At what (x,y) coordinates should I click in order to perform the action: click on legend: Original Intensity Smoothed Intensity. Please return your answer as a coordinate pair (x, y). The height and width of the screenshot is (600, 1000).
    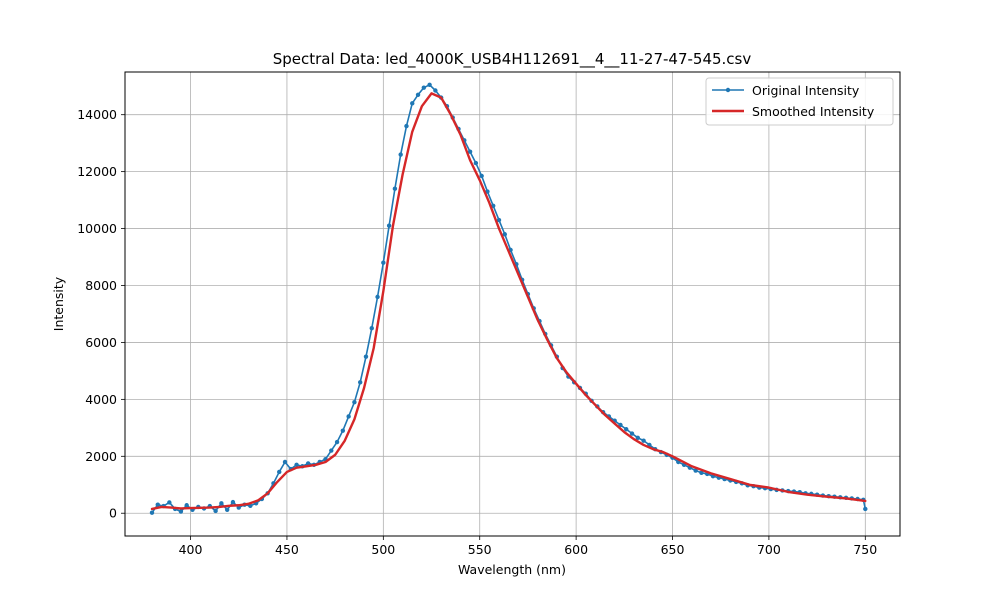
    Looking at the image, I should click on (799, 101).